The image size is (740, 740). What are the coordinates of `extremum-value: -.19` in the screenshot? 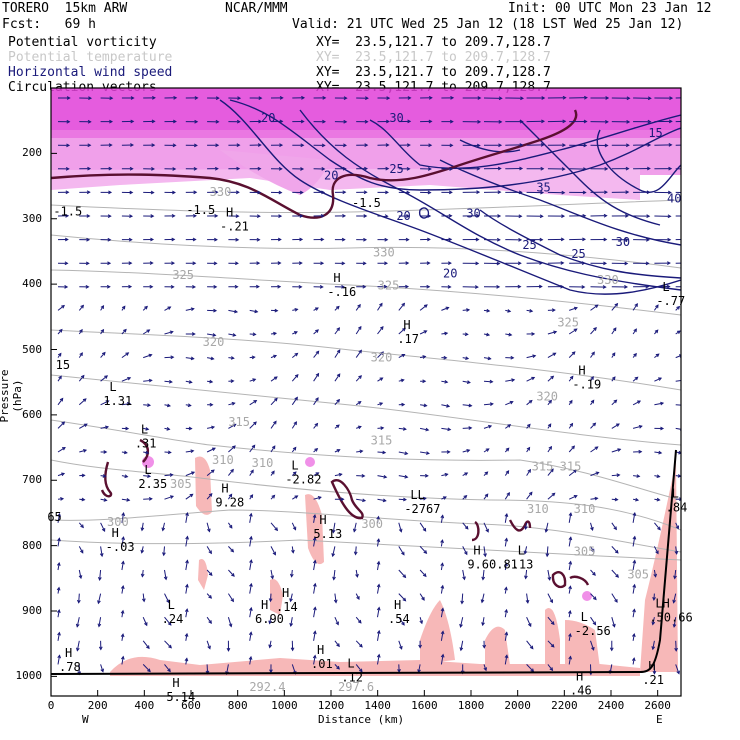 It's located at (586, 385).